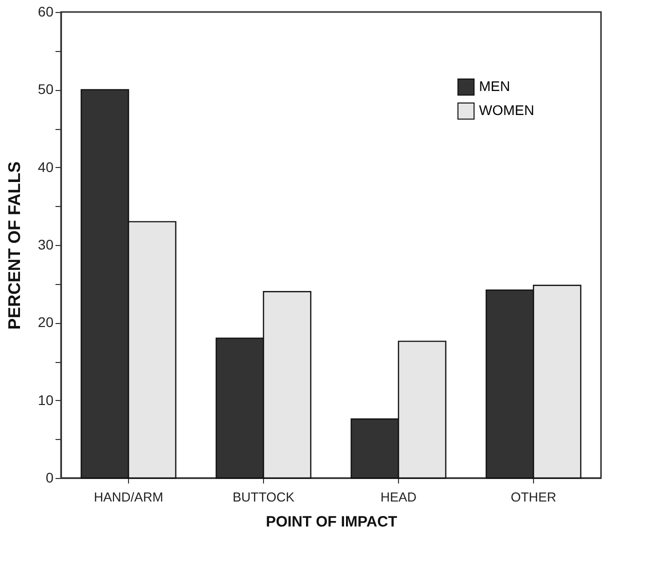 Image resolution: width=657 pixels, height=564 pixels. Describe the element at coordinates (494, 86) in the screenshot. I see `legend-label: MEN` at that location.